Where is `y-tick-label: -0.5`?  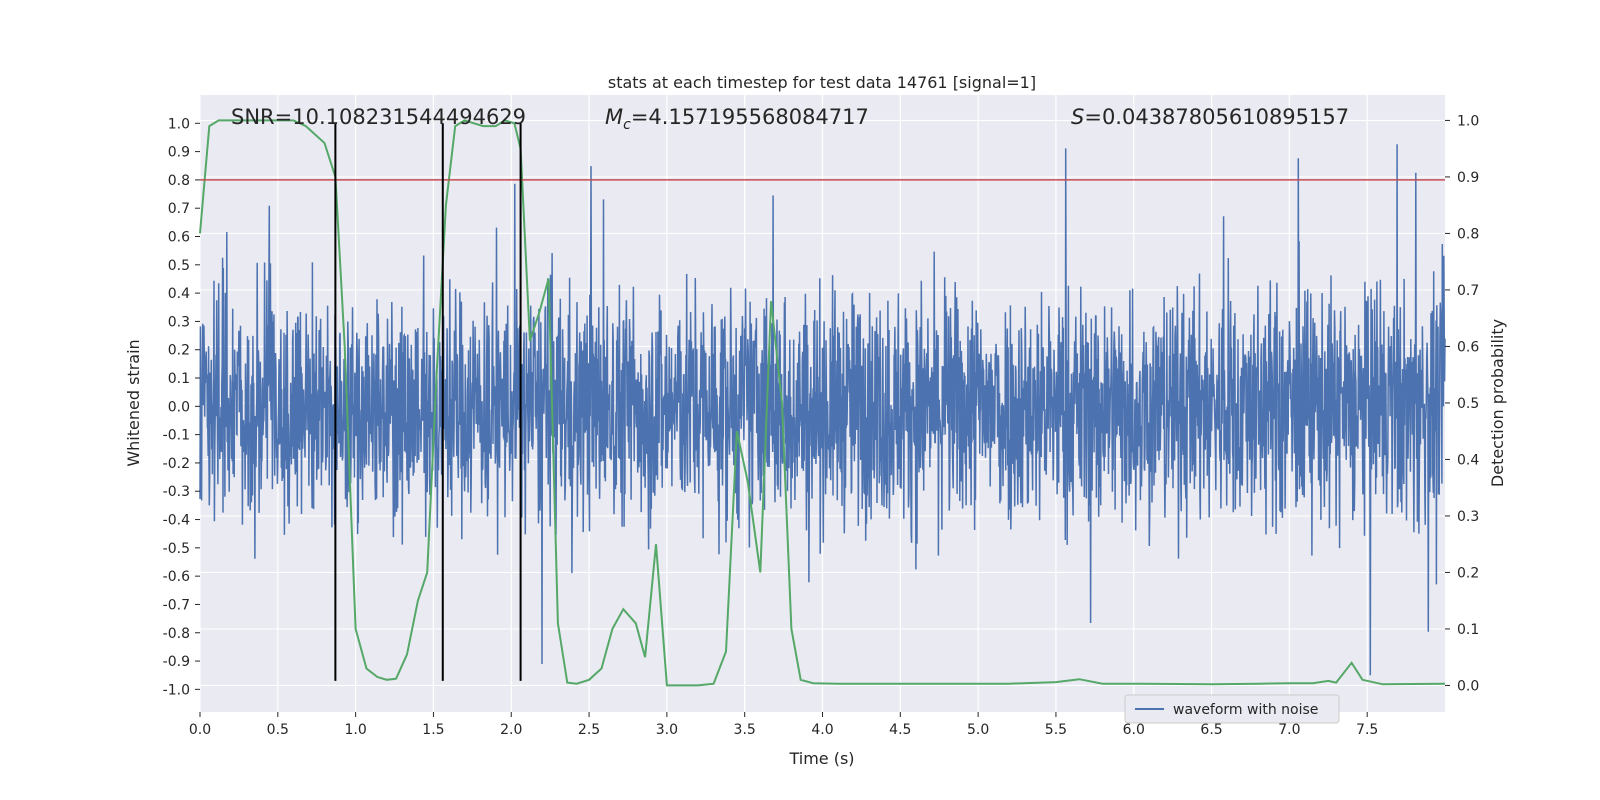
y-tick-label: -0.5 is located at coordinates (176, 549).